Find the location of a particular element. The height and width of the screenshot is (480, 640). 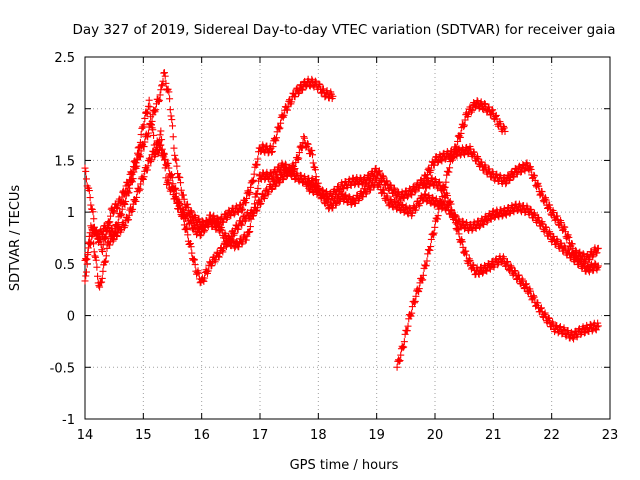

x-tick-label: 19 is located at coordinates (376, 435).